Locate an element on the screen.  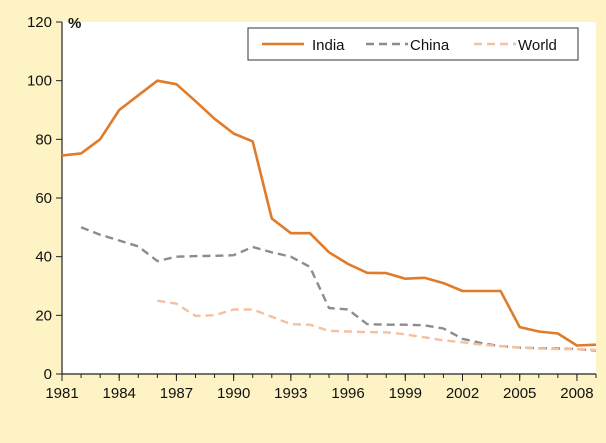
x-tick-label: 2005 is located at coordinates (519, 393).